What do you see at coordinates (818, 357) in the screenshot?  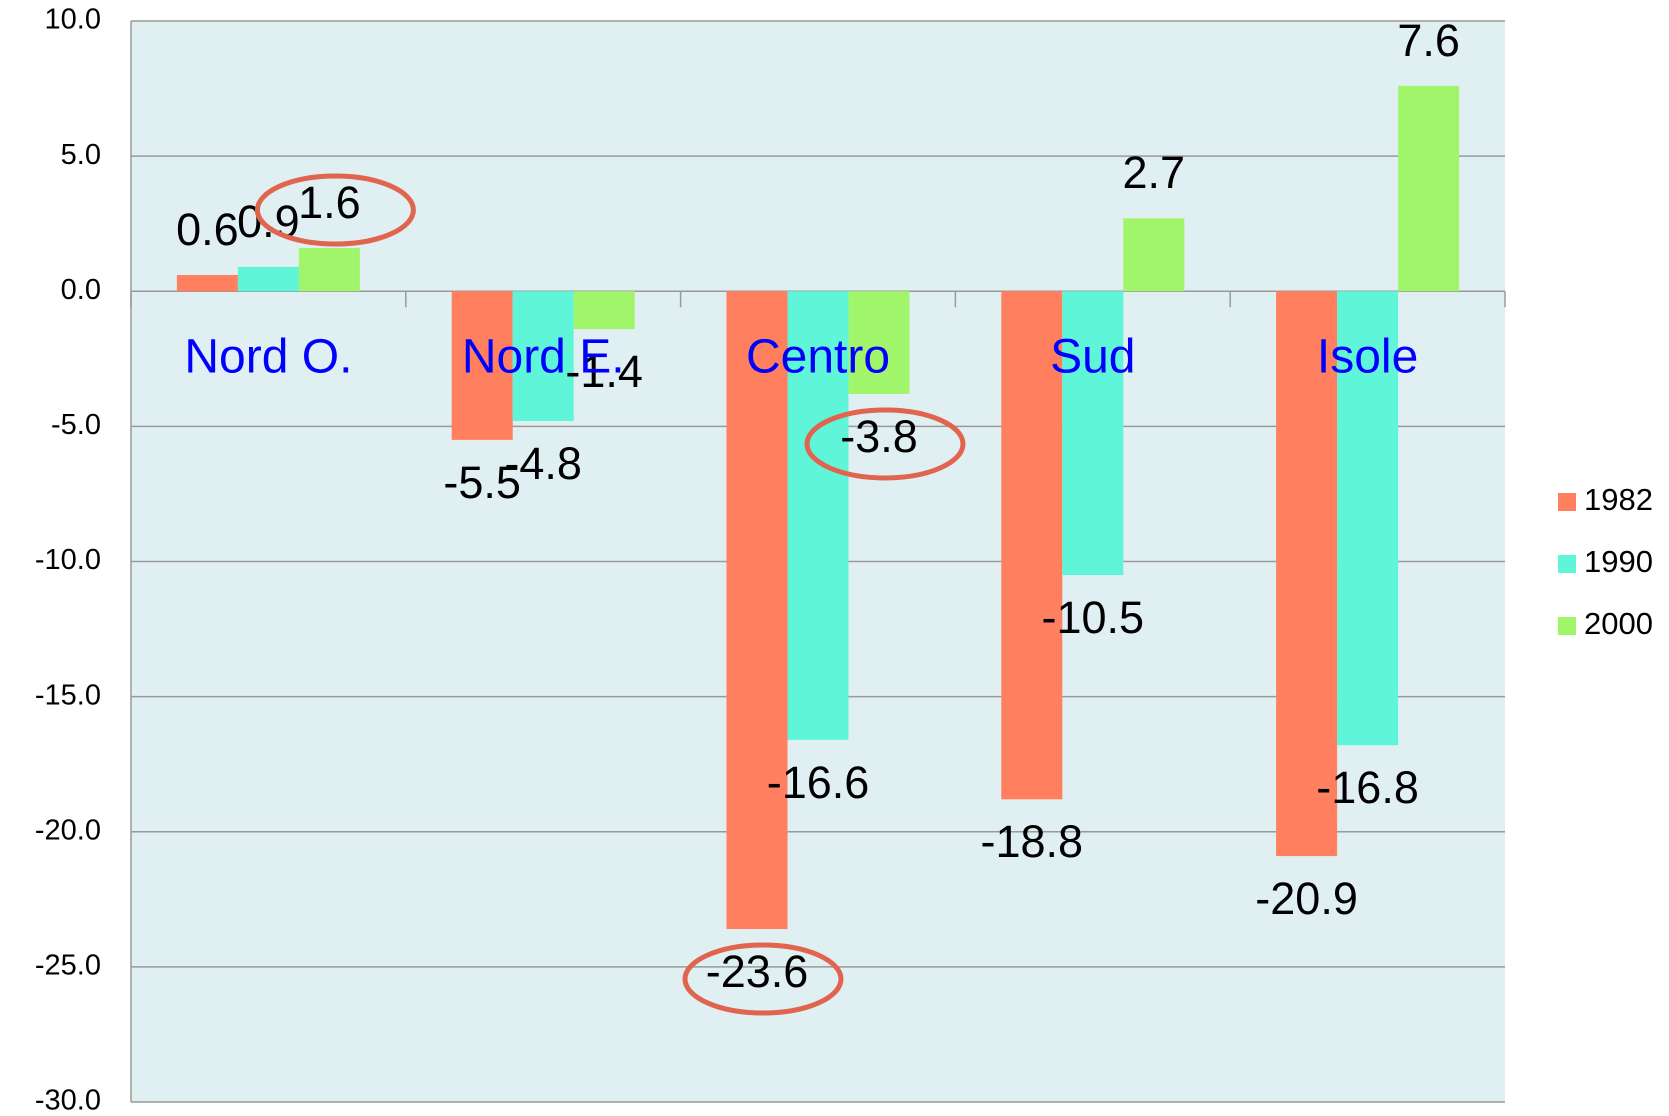 I see `x-tick-label: Centro` at bounding box center [818, 357].